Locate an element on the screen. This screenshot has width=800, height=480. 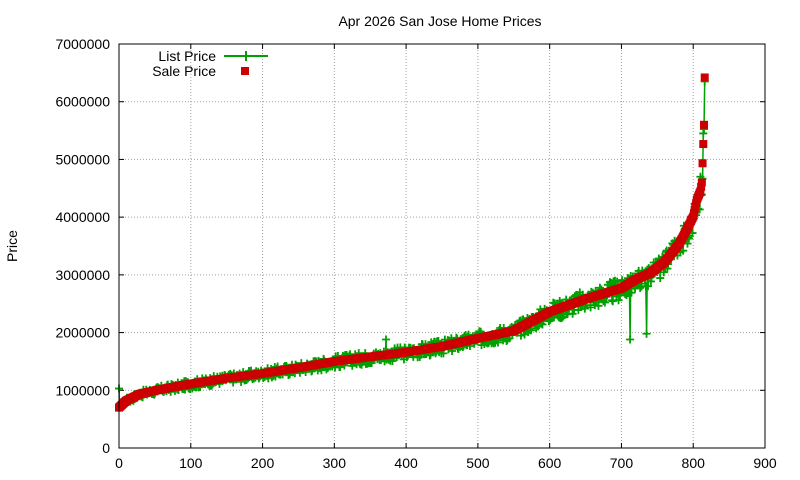
y-tick-label: 1000000 is located at coordinates (82, 390).